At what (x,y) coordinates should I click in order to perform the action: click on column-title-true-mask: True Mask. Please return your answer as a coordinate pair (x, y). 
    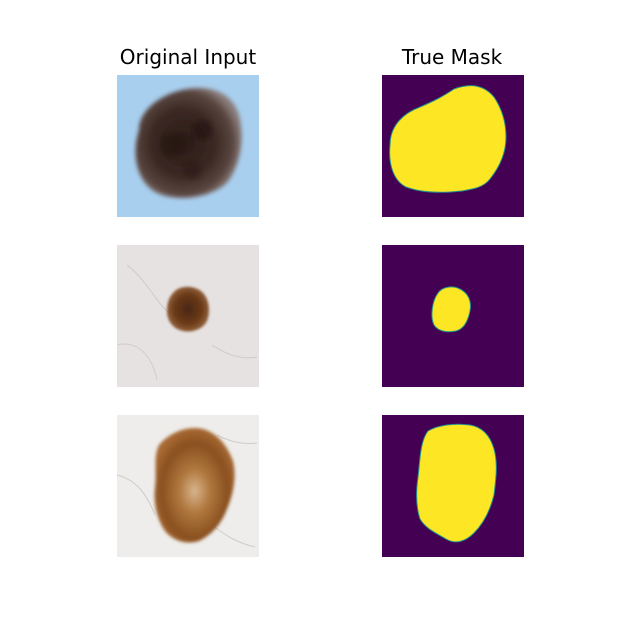
    Looking at the image, I should click on (452, 57).